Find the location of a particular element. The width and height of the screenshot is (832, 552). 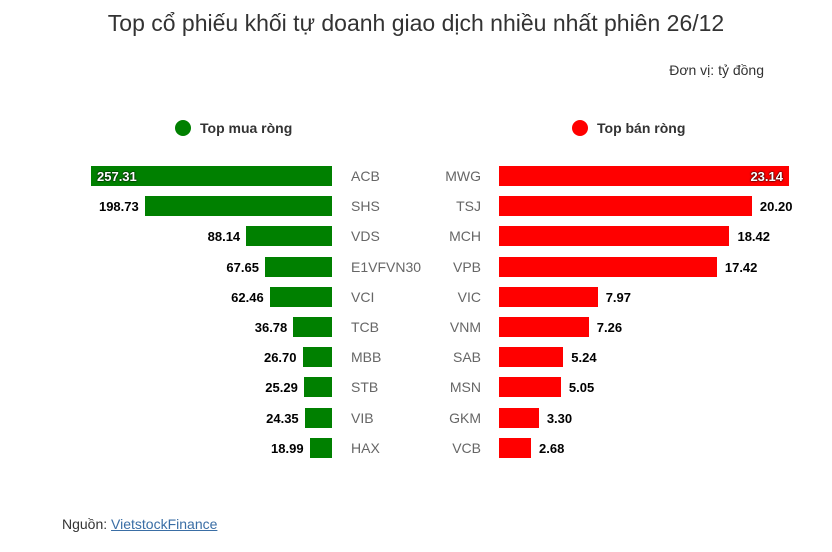

buy-value-label: 198.73 is located at coordinates (118, 207).